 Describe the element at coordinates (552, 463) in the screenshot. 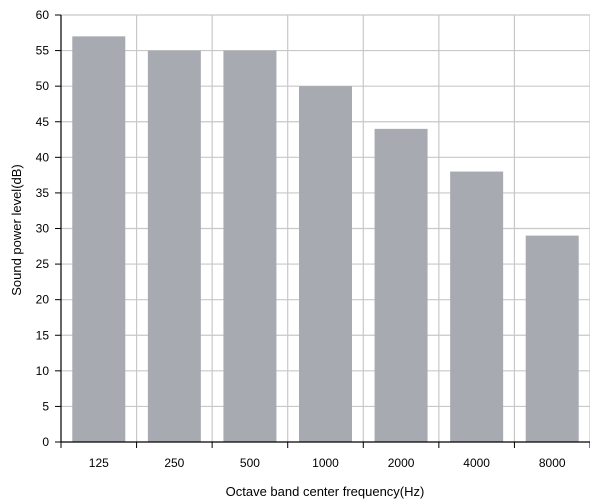

I see `x-tick-label: 8000` at that location.